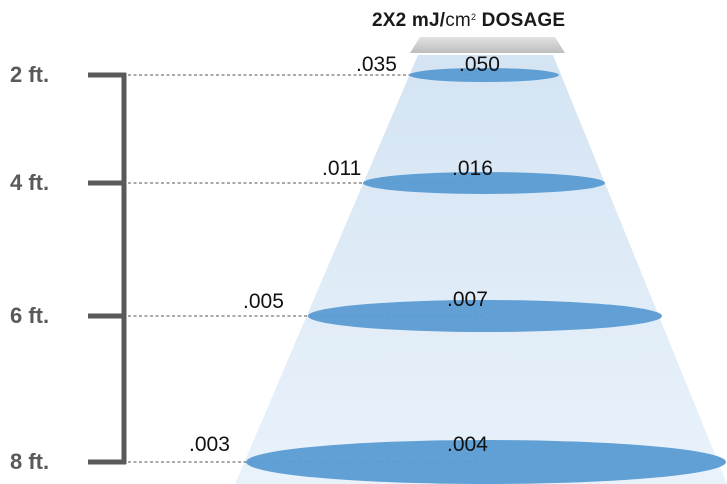 This screenshot has width=727, height=484. Describe the element at coordinates (30, 74) in the screenshot. I see `distance-label-2ft: 2 ft.` at that location.